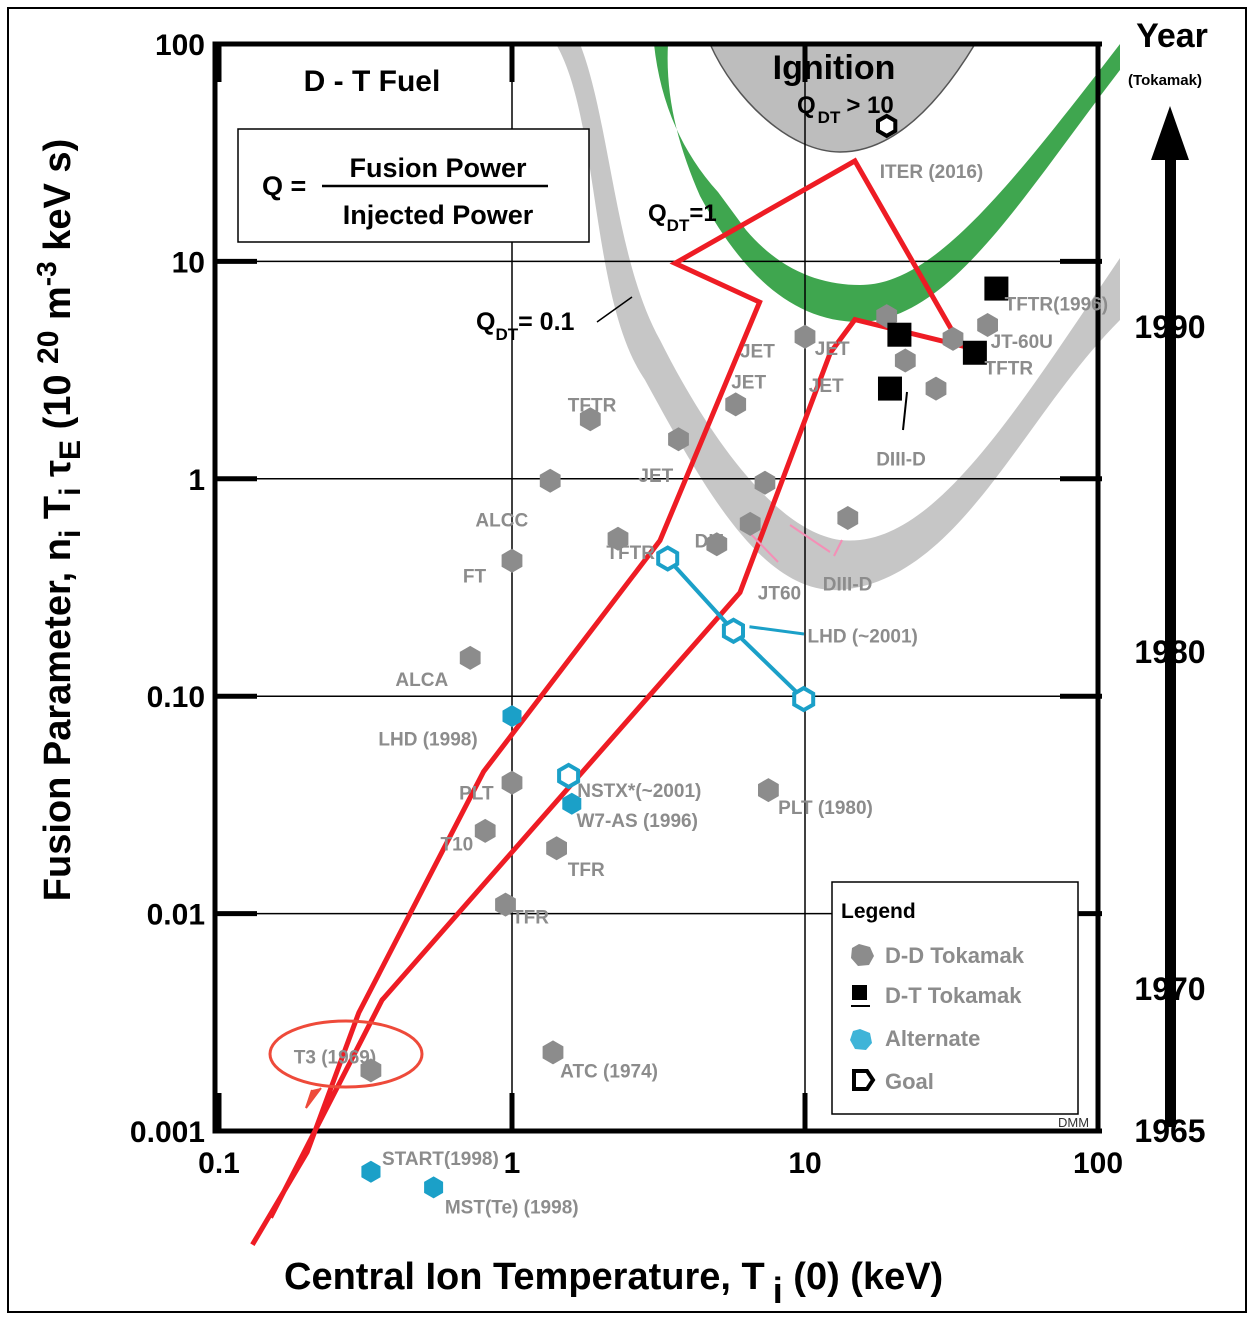  What do you see at coordinates (525, 326) in the screenshot?
I see `qdt-01-label: QDT= 0.1` at bounding box center [525, 326].